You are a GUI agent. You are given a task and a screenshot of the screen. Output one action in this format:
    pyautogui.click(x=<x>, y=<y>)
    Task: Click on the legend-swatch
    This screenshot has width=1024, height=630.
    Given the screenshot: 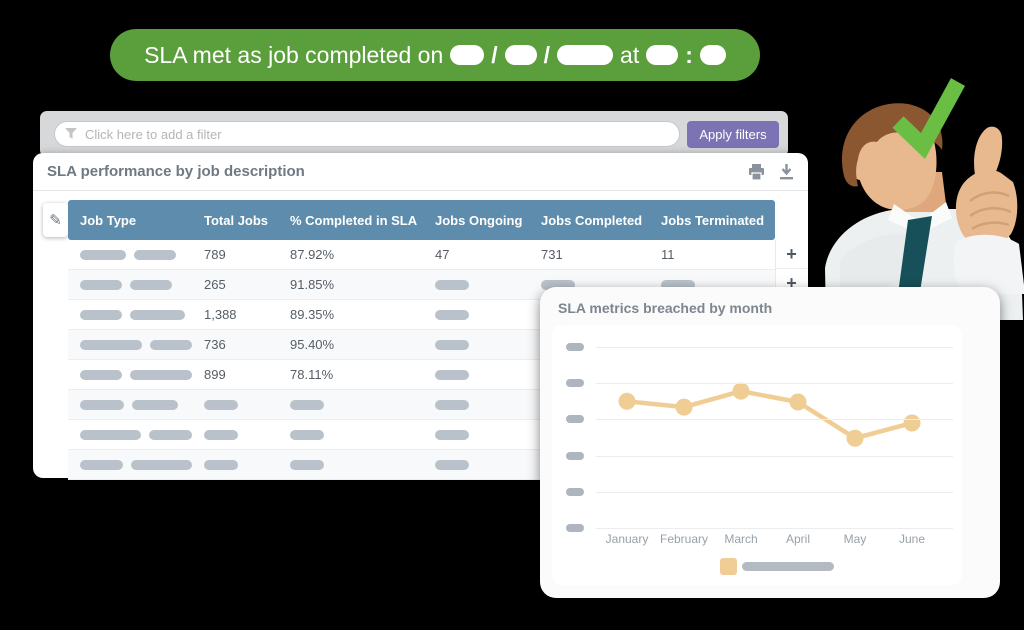 What is the action you would take?
    pyautogui.click(x=728, y=566)
    